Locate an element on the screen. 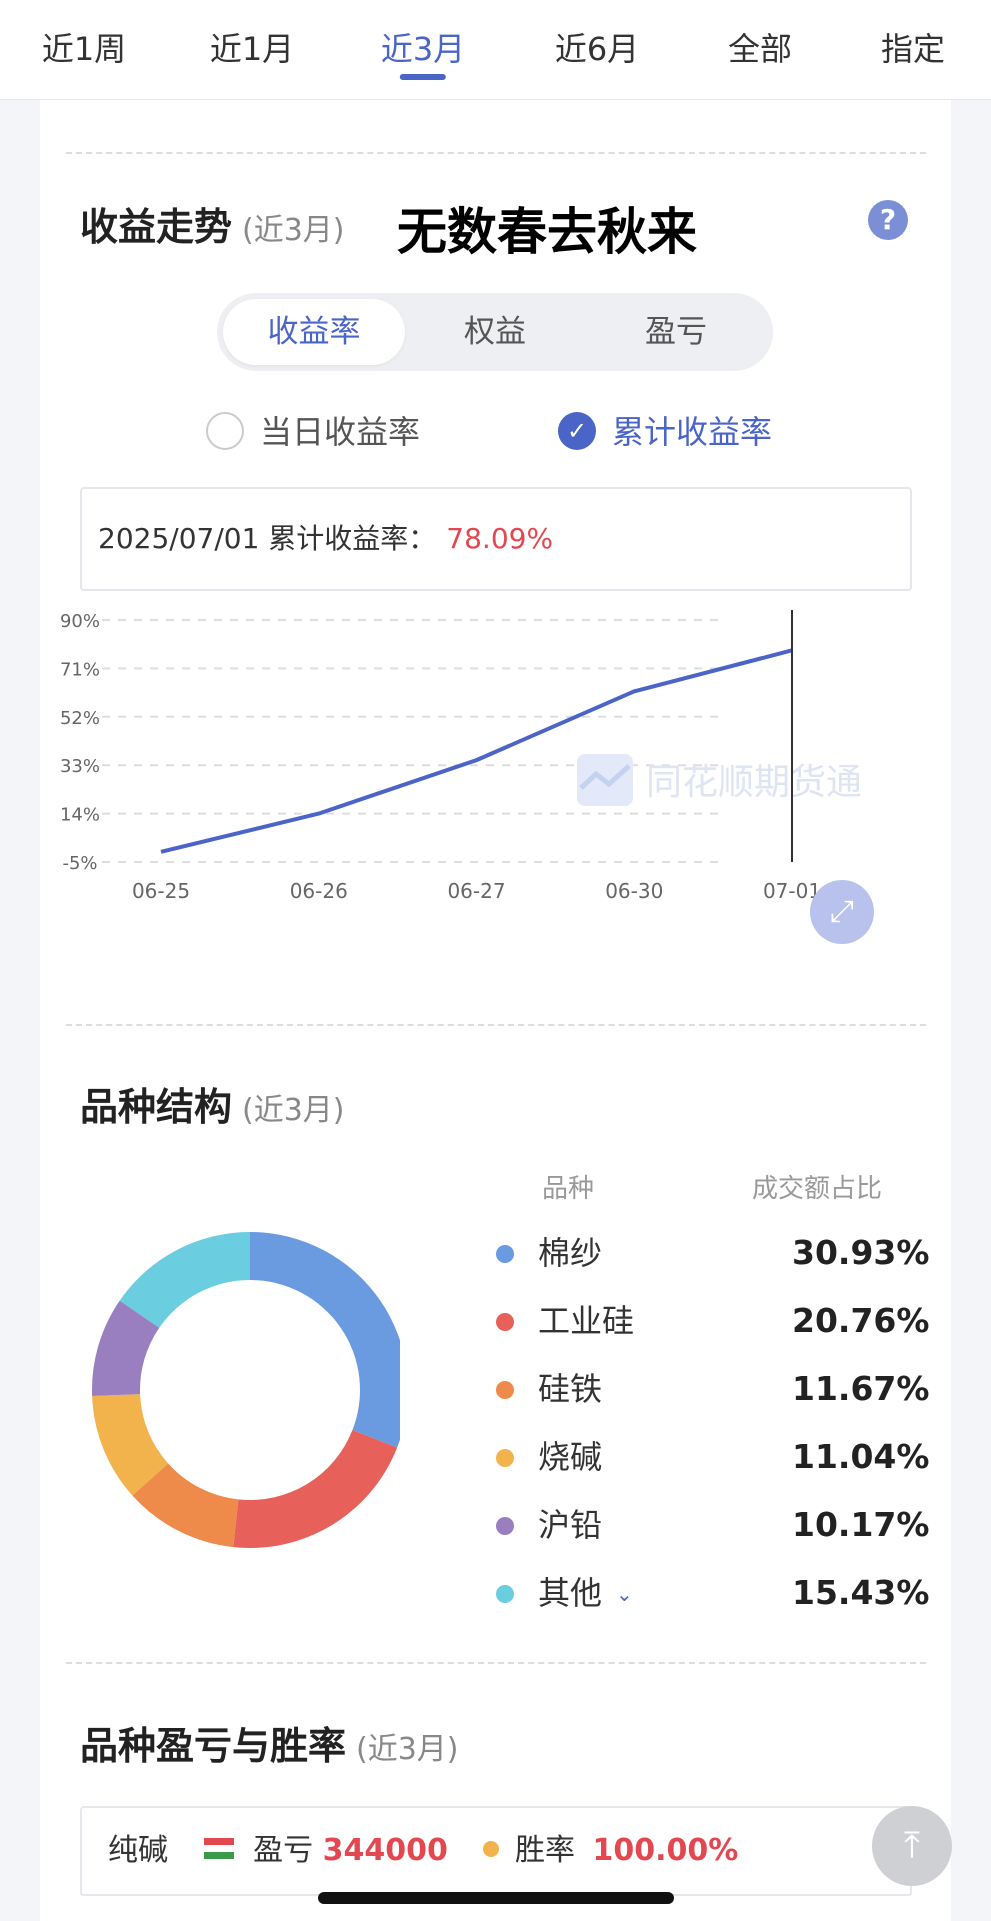 Image resolution: width=991 pixels, height=1921 pixels. legend-share-value: 11.67% is located at coordinates (861, 1388).